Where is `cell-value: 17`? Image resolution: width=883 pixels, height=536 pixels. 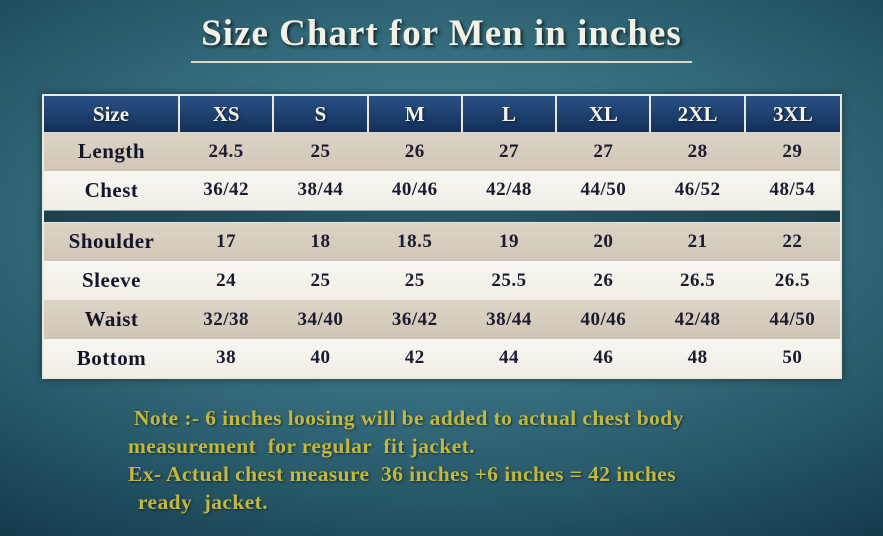 cell-value: 17 is located at coordinates (226, 241).